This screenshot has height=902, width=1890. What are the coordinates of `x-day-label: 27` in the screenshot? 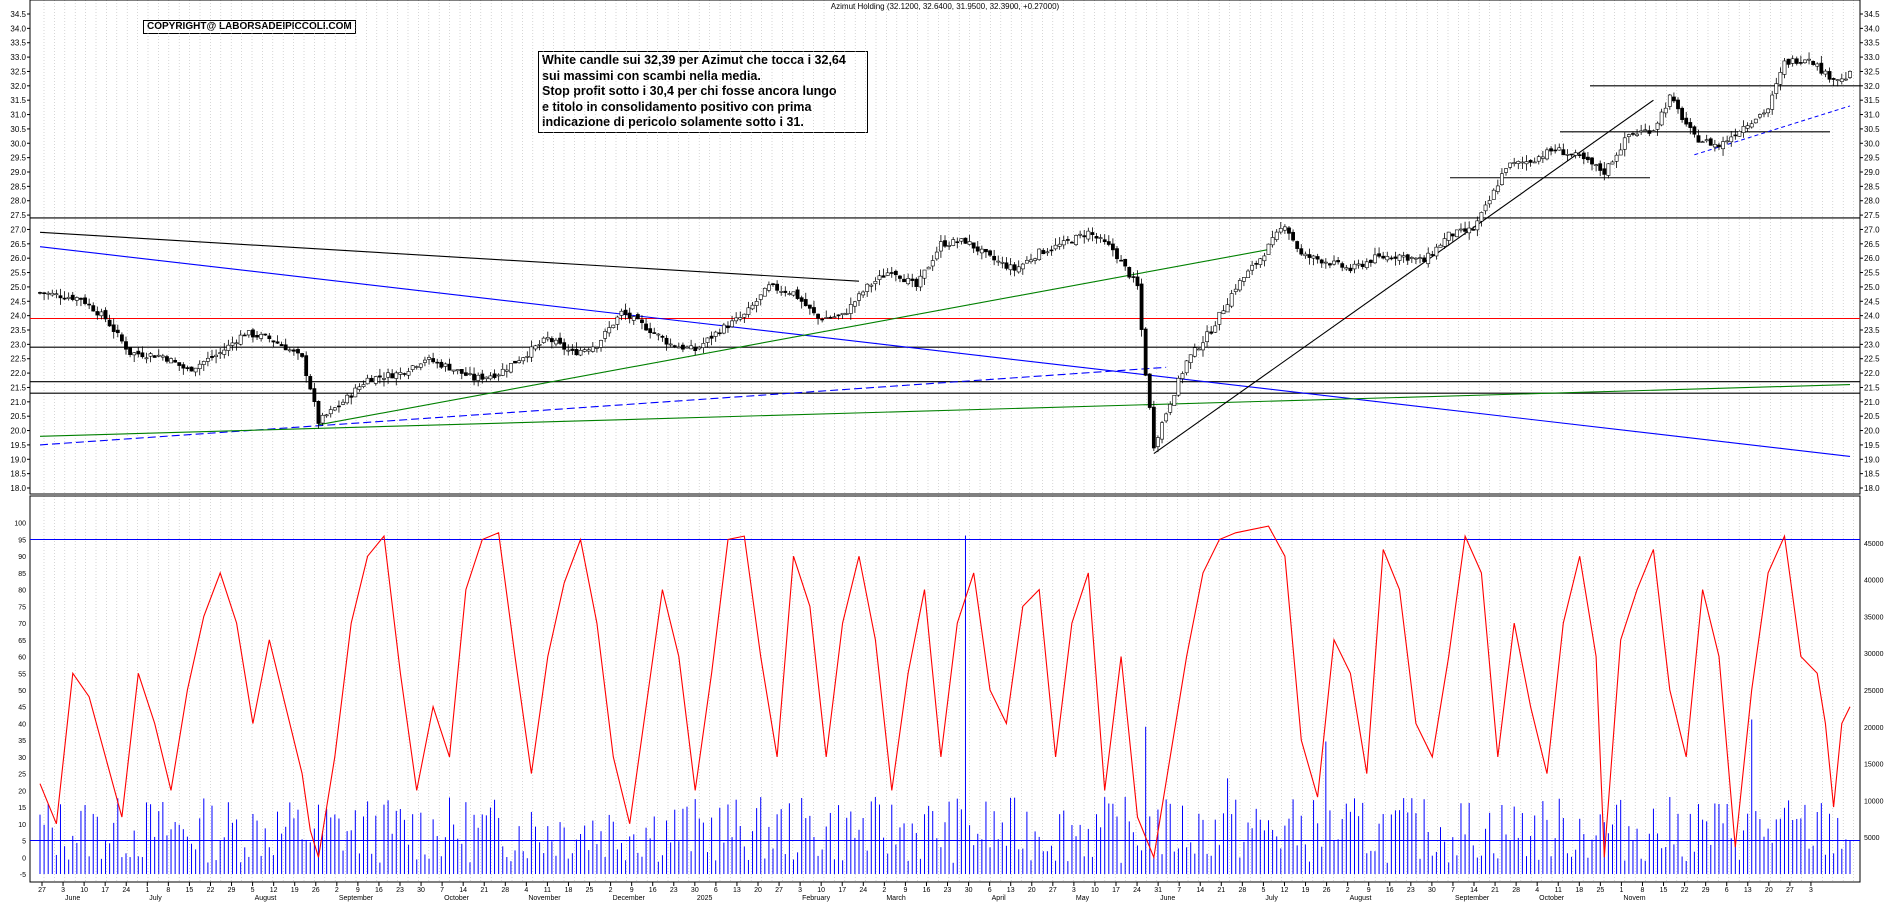 It's located at (779, 890).